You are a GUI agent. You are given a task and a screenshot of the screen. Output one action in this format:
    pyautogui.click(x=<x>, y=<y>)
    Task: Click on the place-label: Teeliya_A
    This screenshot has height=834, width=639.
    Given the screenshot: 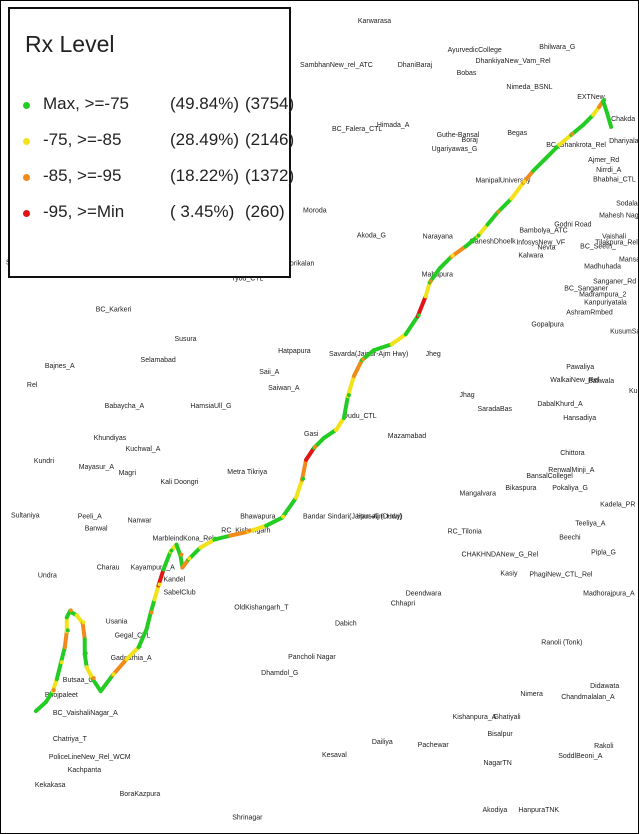 What is the action you would take?
    pyautogui.click(x=590, y=524)
    